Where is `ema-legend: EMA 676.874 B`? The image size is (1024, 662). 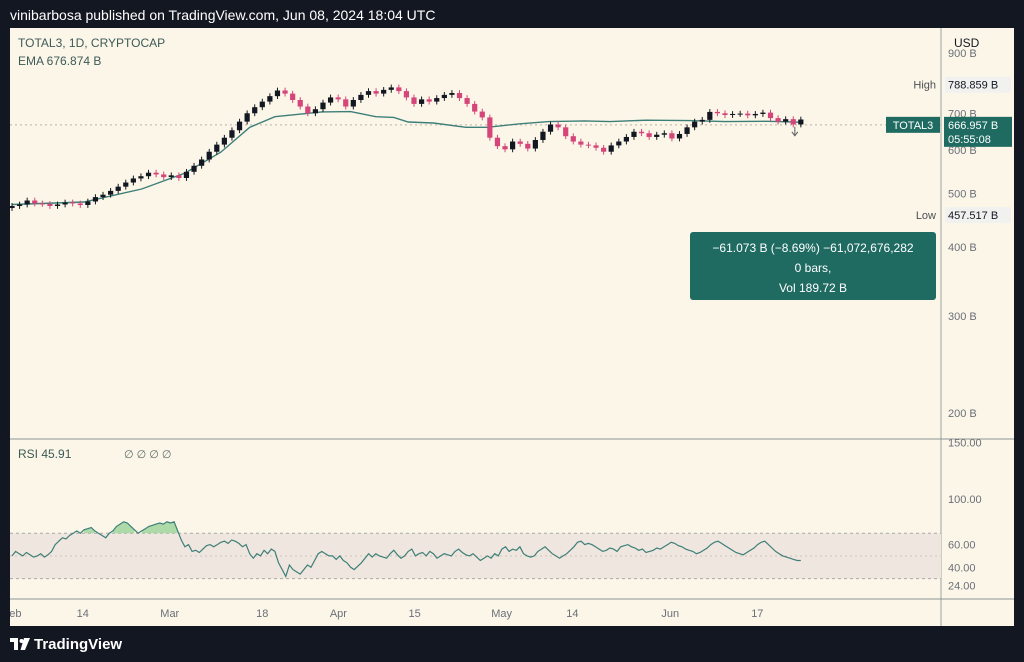 ema-legend: EMA 676.874 B is located at coordinates (59, 61).